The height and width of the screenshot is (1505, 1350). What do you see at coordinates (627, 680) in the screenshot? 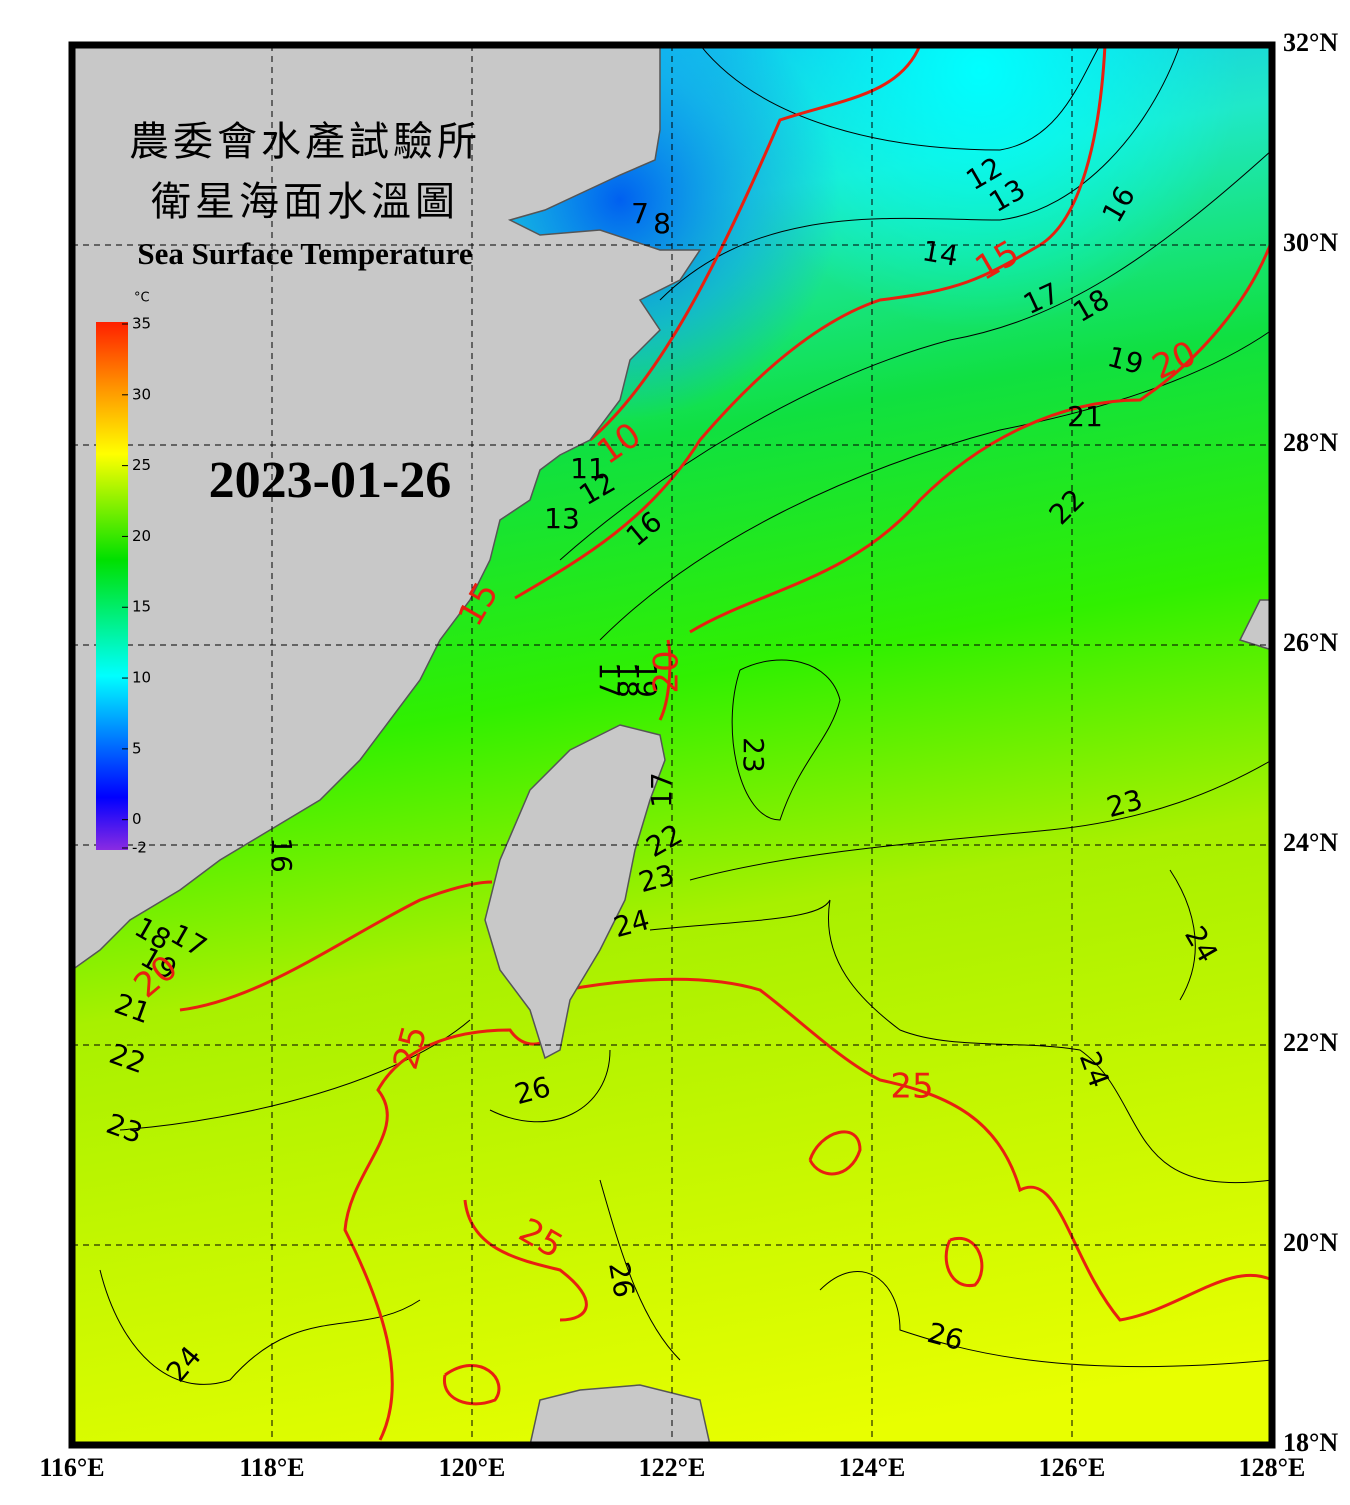
I see `isotherm-label: 18` at bounding box center [627, 680].